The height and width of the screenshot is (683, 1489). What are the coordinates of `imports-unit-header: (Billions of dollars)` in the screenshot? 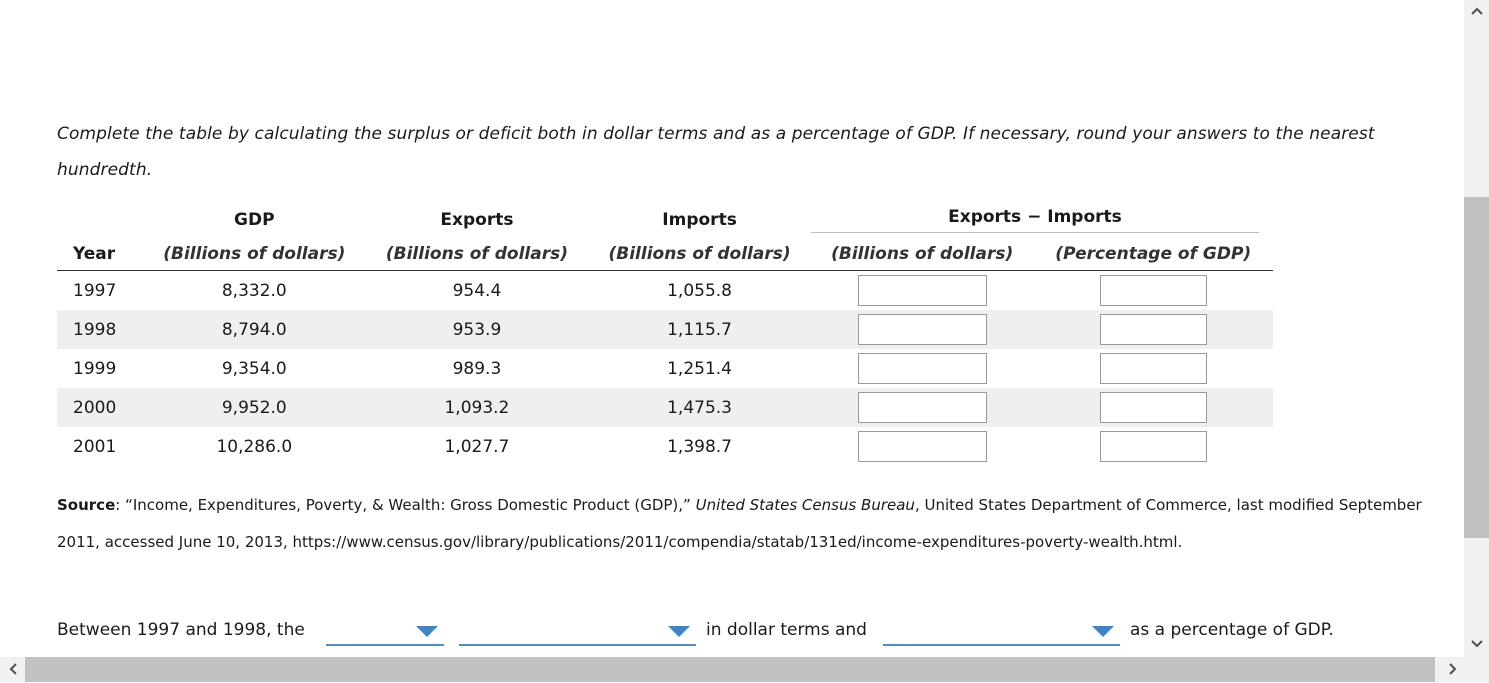 It's located at (699, 254).